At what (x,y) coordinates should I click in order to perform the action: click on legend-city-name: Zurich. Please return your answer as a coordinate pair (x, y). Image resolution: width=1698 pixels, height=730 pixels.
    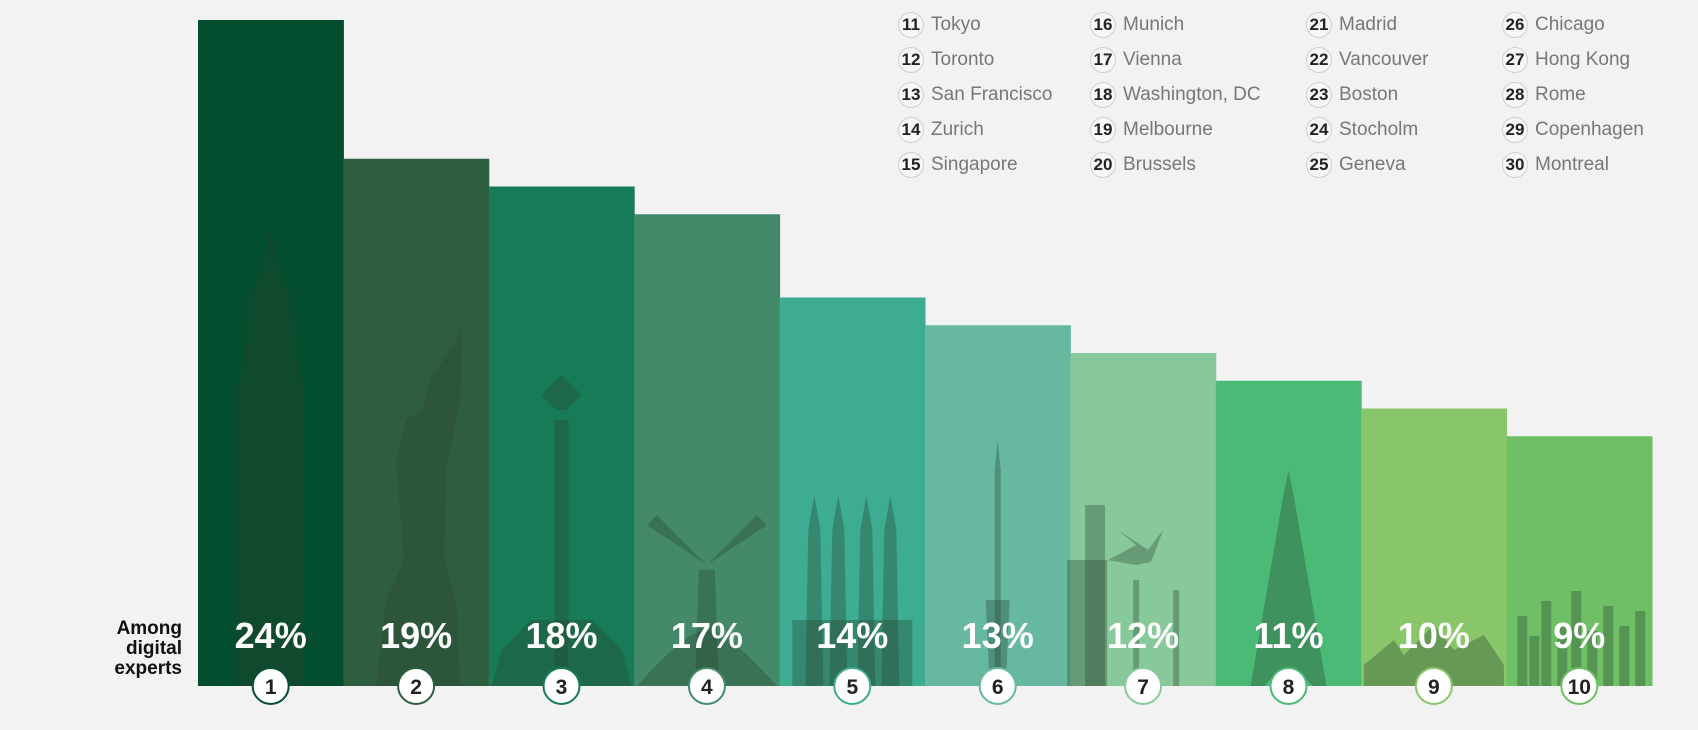
    Looking at the image, I should click on (957, 129).